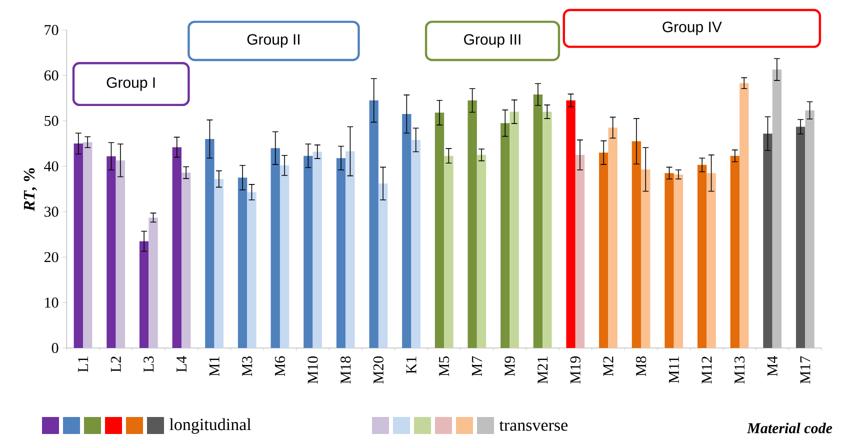 The width and height of the screenshot is (843, 438). Describe the element at coordinates (149, 364) in the screenshot. I see `x-tick-label: L3` at that location.